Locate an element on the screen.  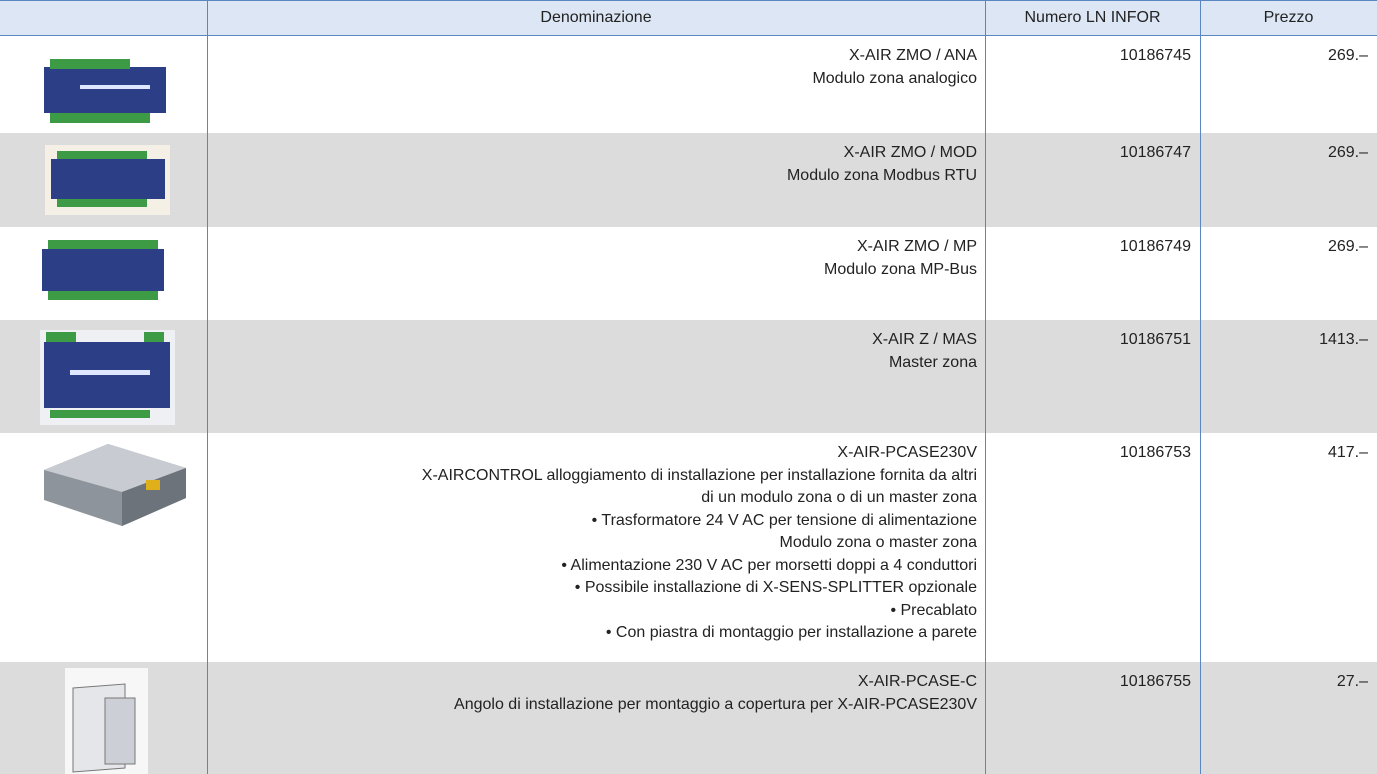
column-header: Prezzo is located at coordinates (1288, 17).